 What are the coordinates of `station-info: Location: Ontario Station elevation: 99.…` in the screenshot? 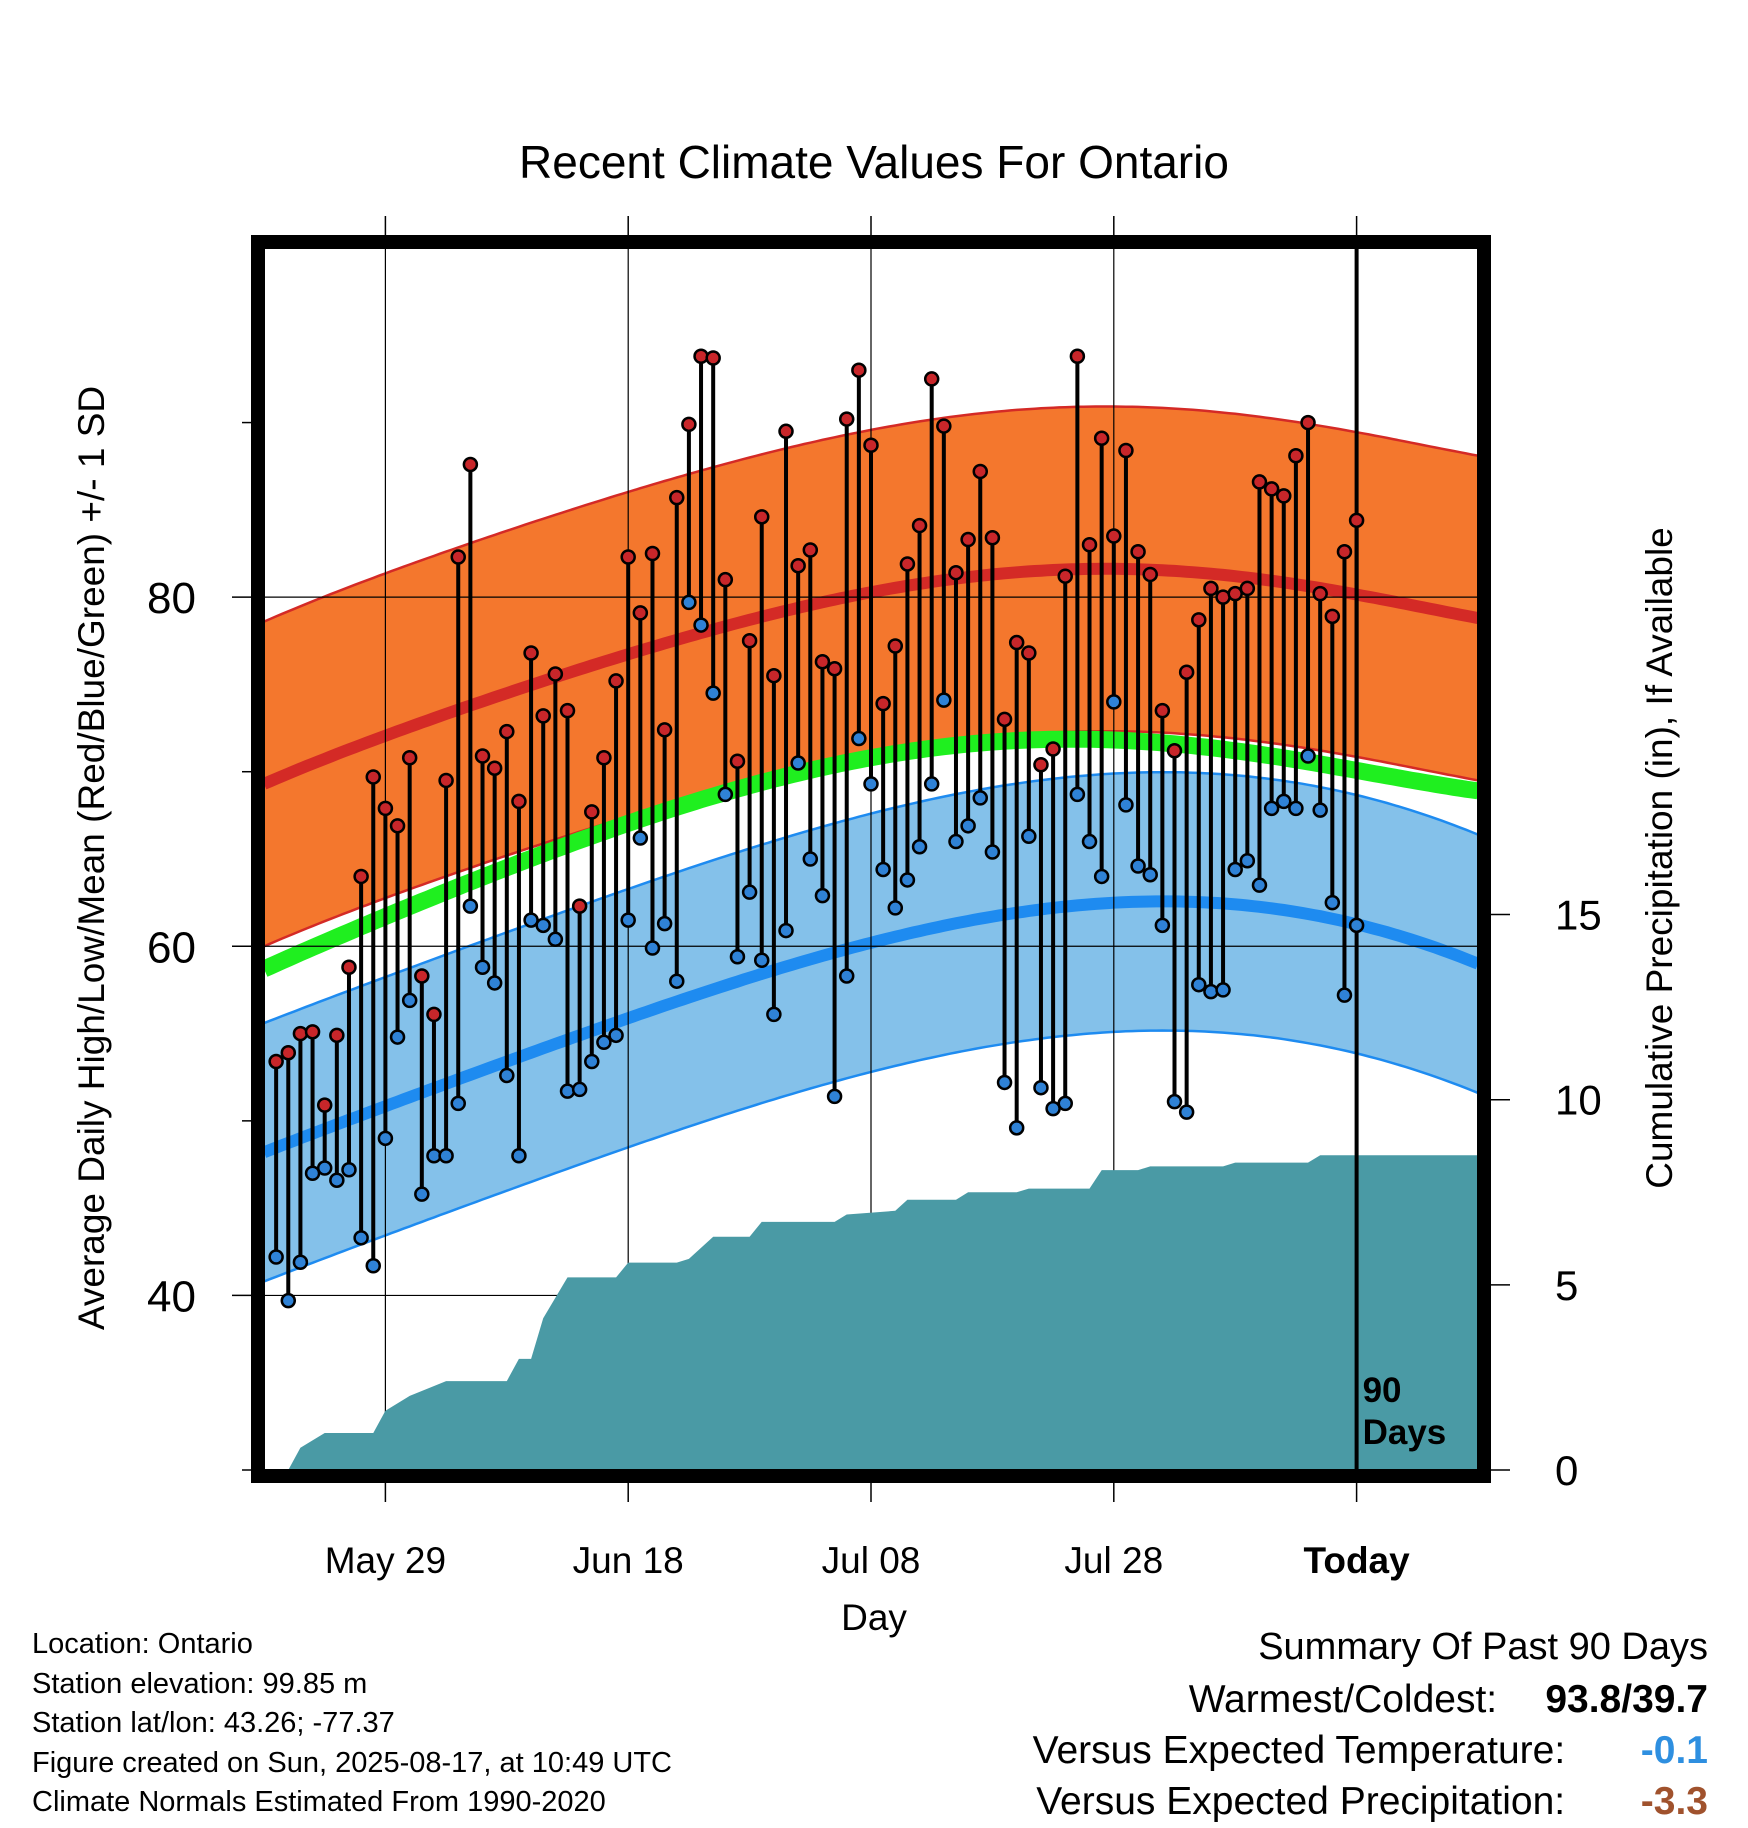 It's located at (352, 1724).